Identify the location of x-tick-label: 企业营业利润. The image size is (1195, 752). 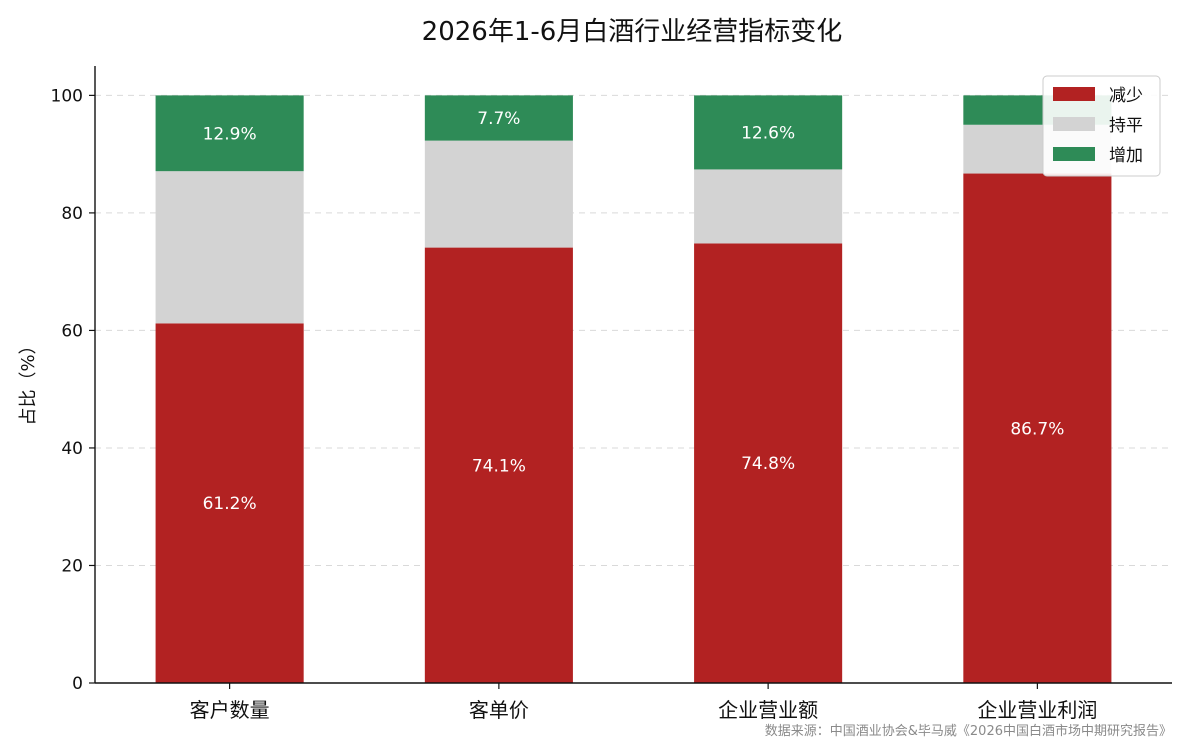
(1037, 710).